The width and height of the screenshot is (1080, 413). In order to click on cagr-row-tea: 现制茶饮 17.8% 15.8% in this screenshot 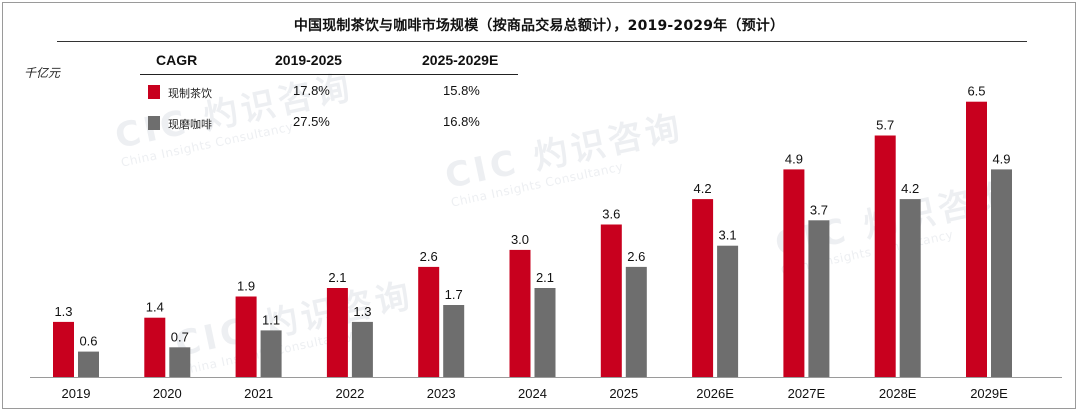, I will do `click(333, 92)`.